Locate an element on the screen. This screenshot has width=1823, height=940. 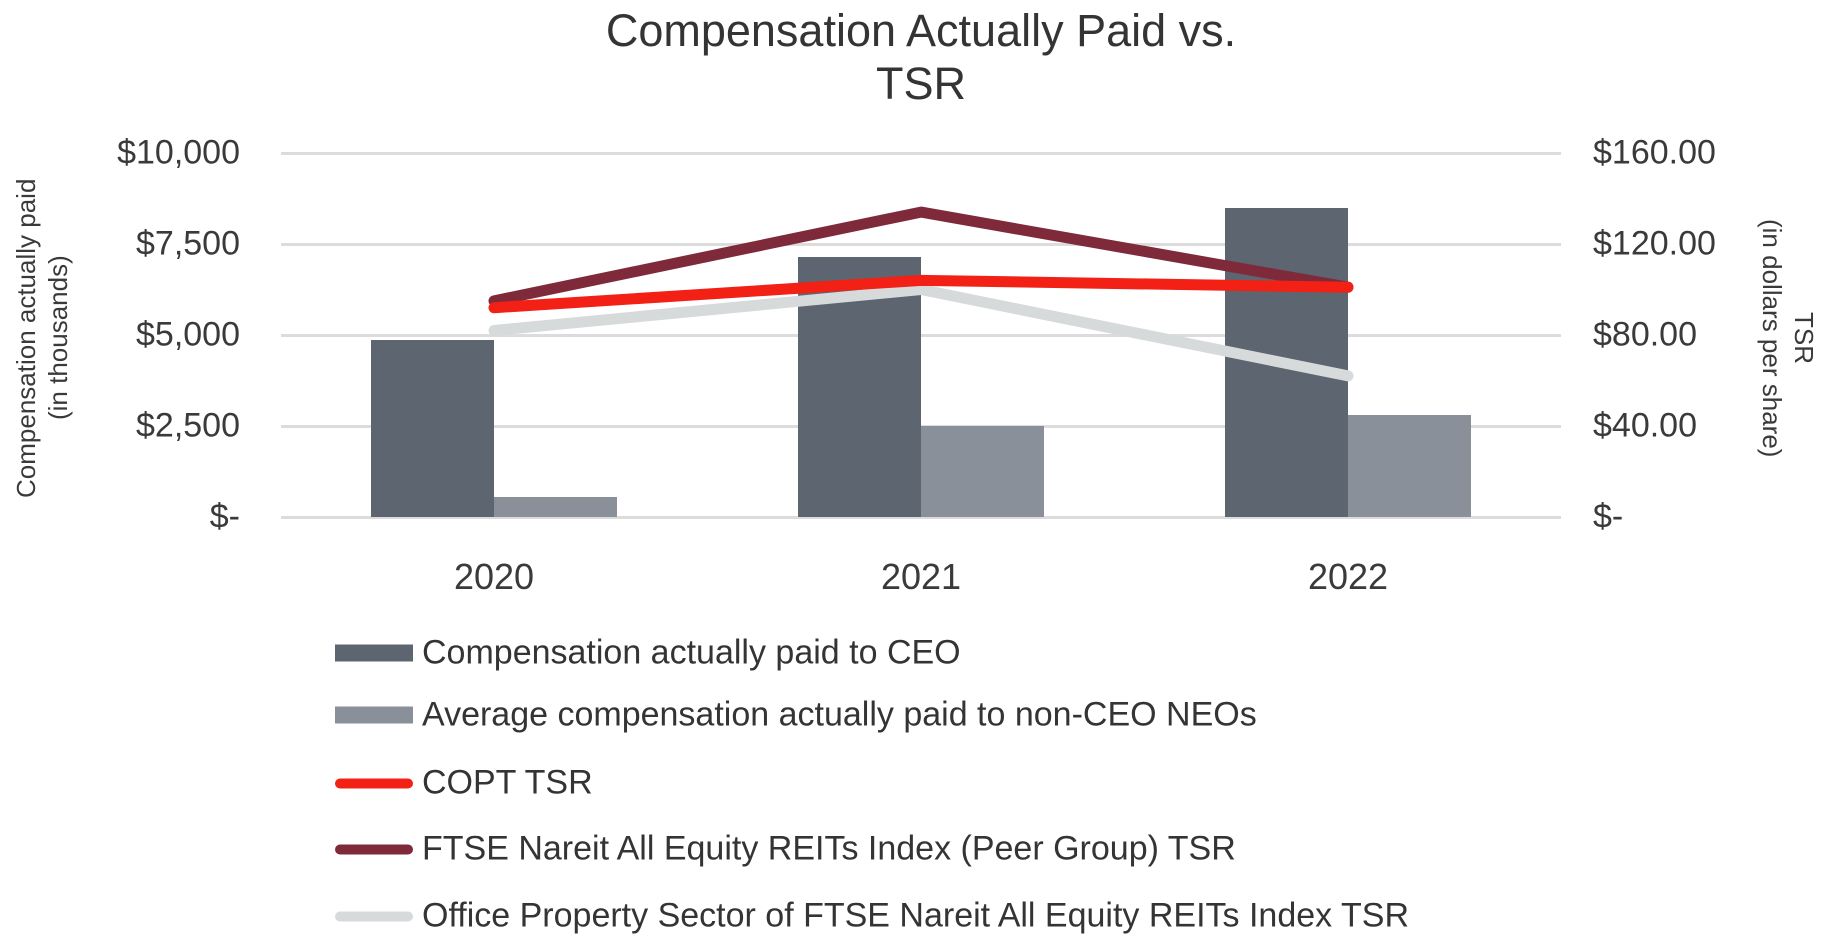
x-axis-label-2022: 2022 is located at coordinates (1348, 576).